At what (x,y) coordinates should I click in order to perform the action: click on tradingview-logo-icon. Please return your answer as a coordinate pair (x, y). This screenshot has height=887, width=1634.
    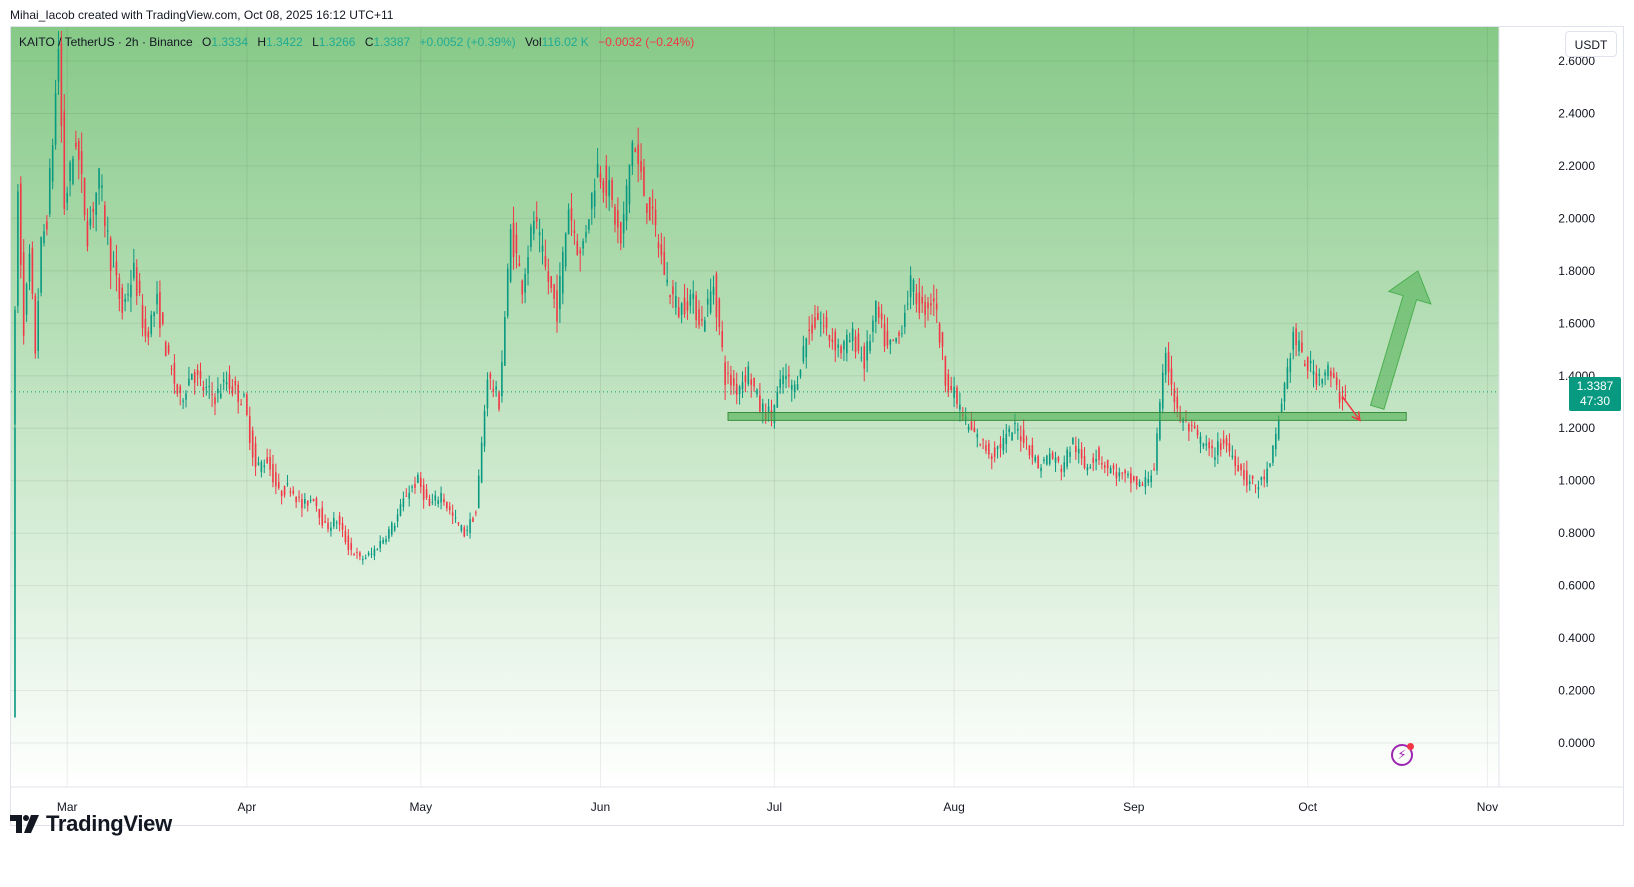
    Looking at the image, I should click on (24, 824).